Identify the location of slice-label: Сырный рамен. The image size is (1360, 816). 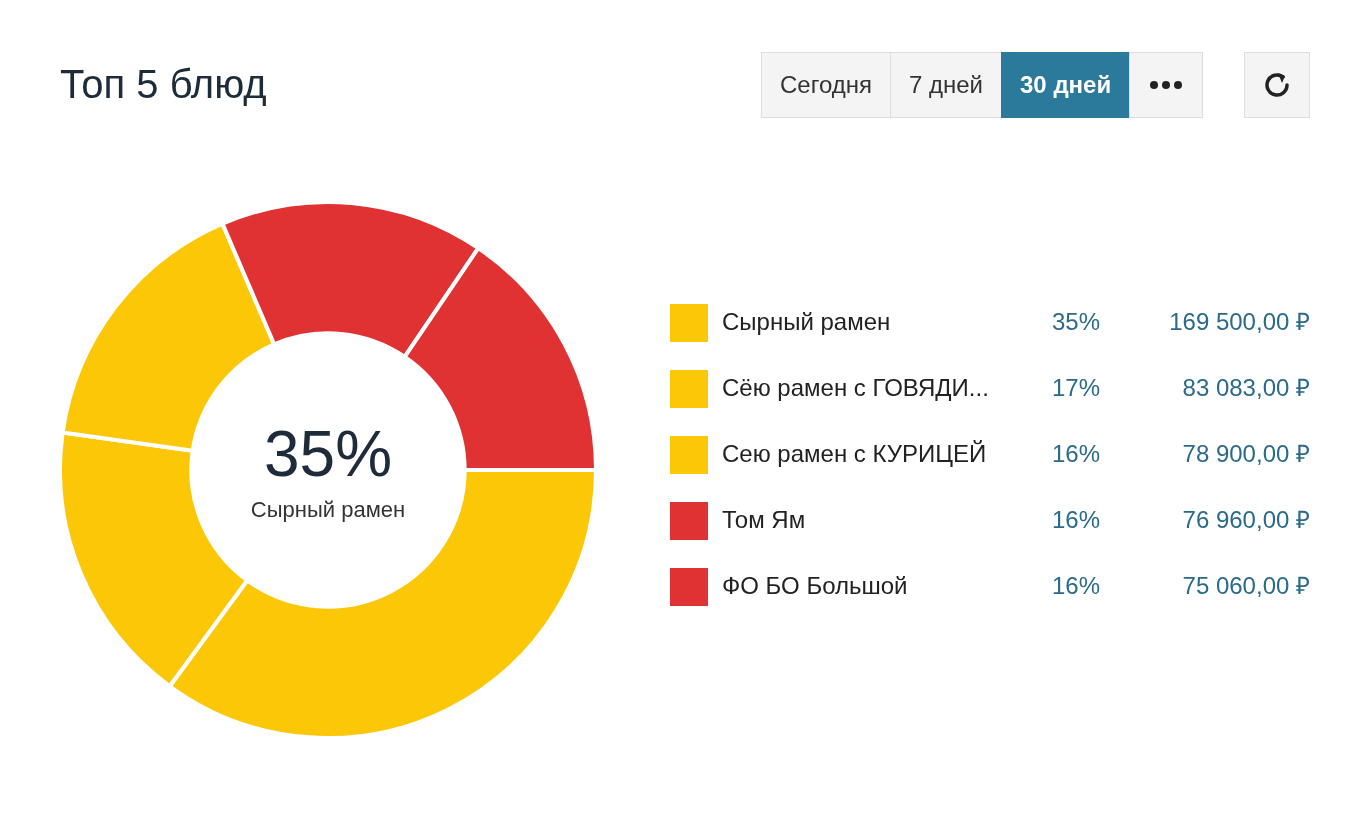
(328, 510).